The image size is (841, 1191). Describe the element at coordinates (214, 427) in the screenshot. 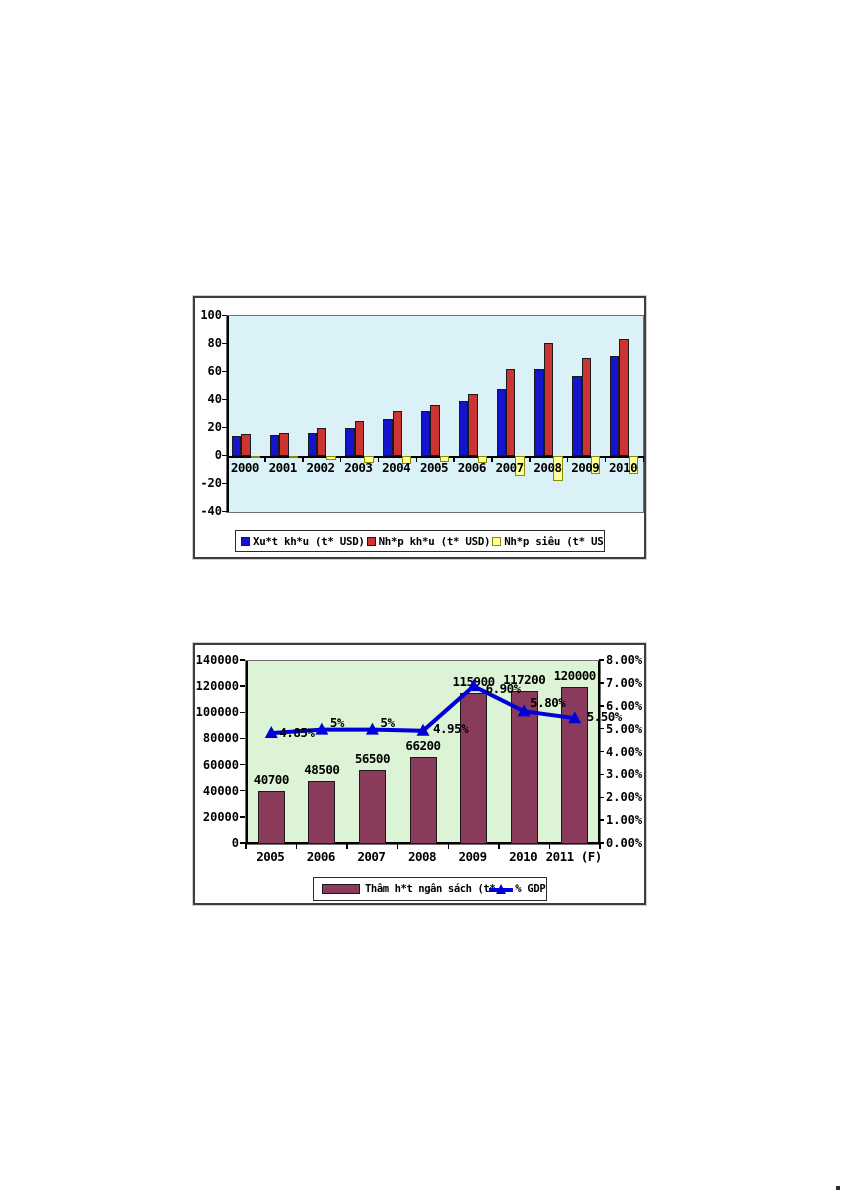

I see `trade-chart-y-tick-label: 20` at that location.